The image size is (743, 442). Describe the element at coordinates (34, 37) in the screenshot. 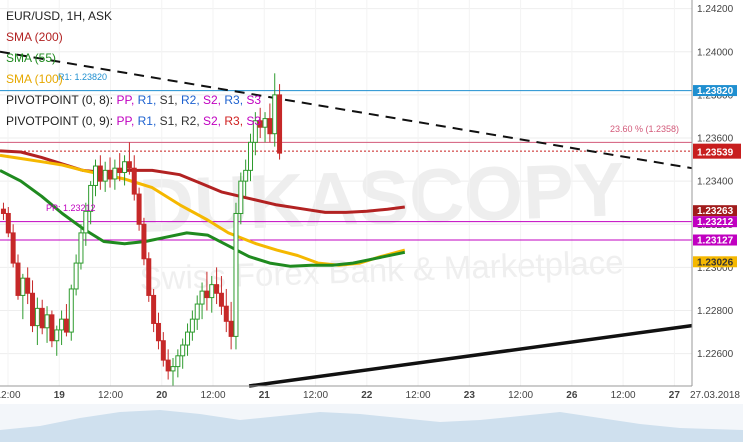

I see `legend-sma200: SMA (200)` at that location.